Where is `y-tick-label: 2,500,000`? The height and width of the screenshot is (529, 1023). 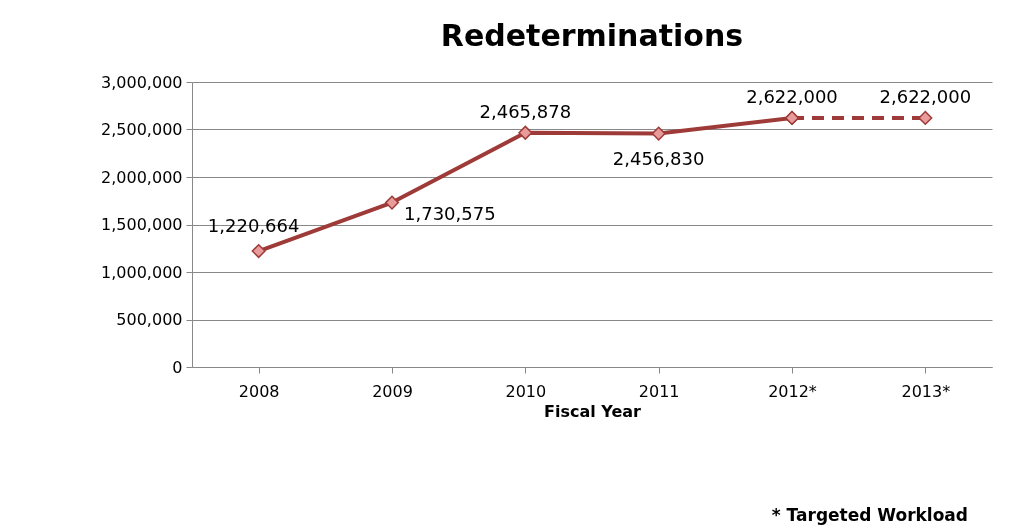 y-tick-label: 2,500,000 is located at coordinates (142, 129).